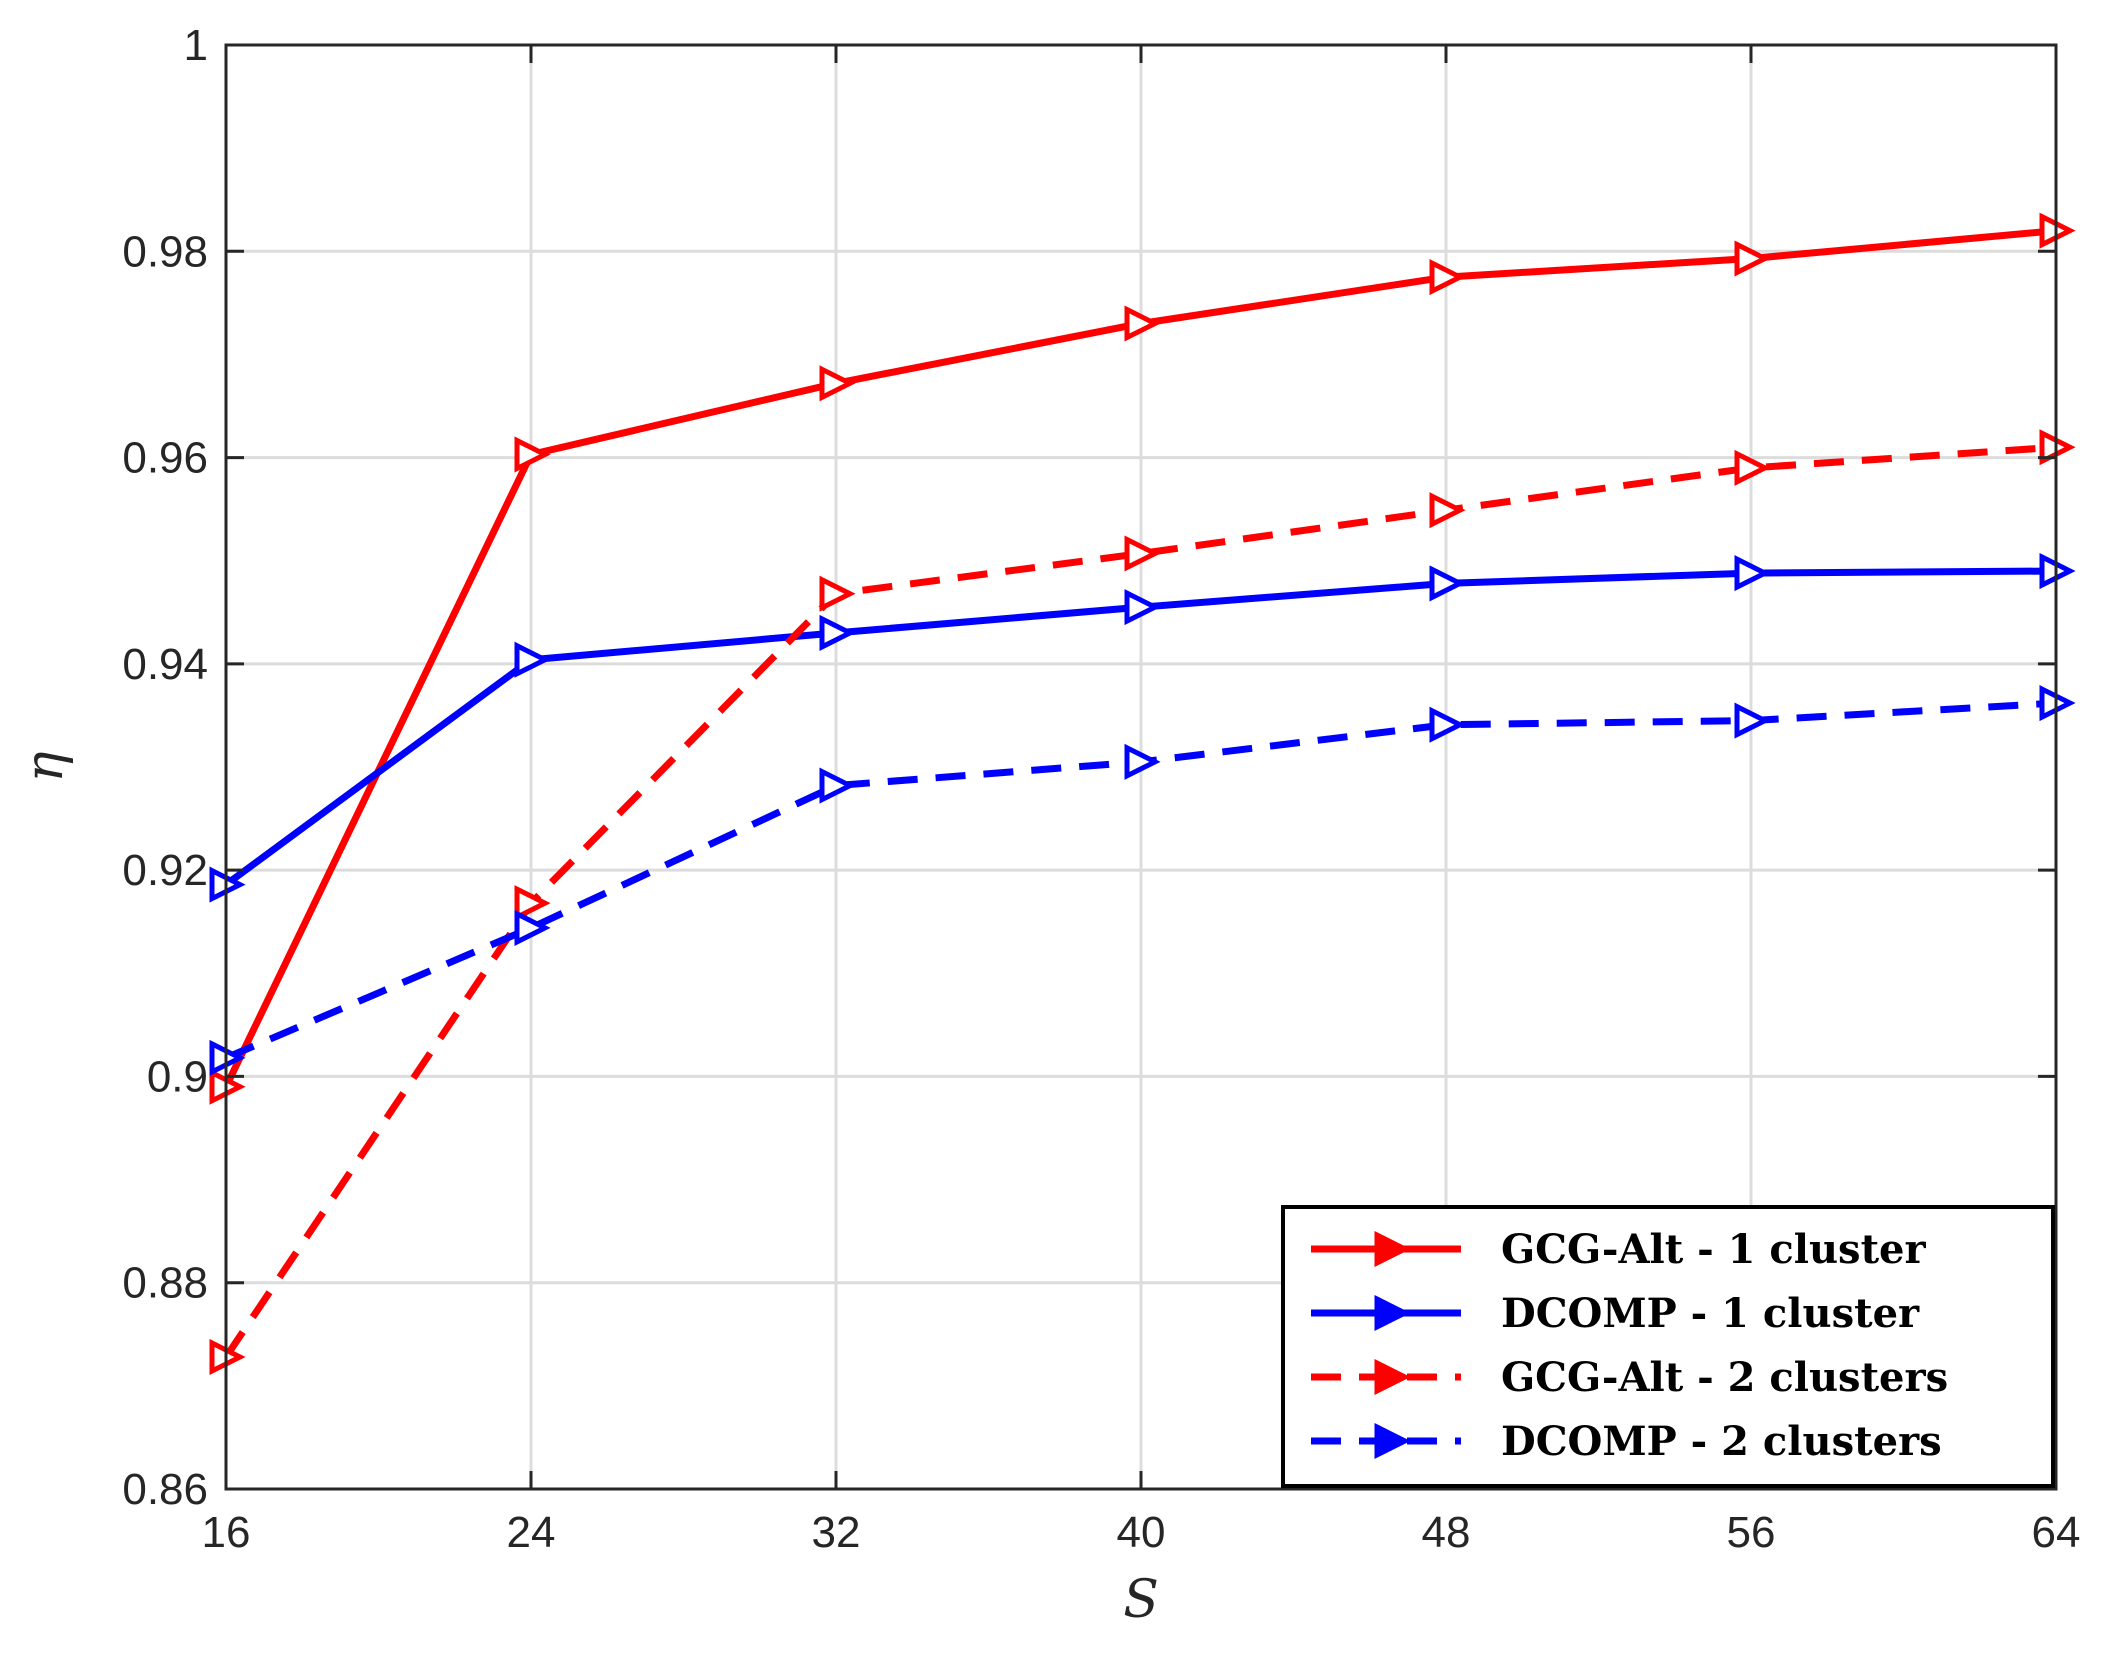 This screenshot has height=1656, width=2102. I want to click on legend-label: DCOMP - 2 clusters, so click(1721, 1441).